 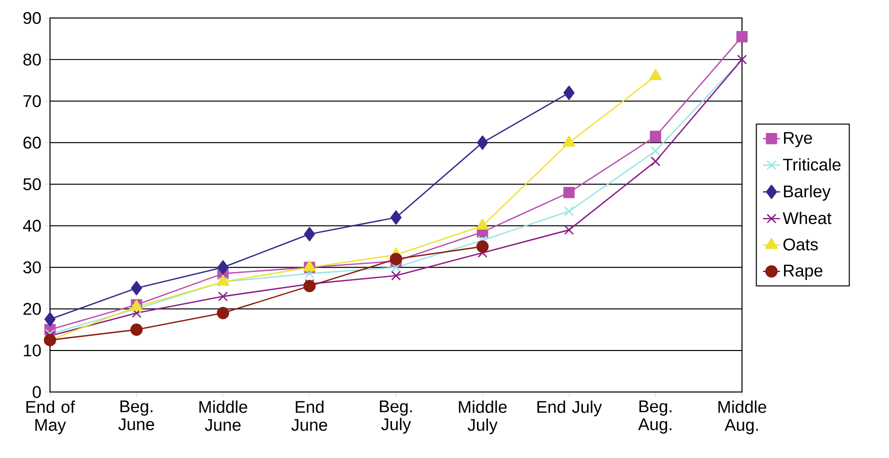 What do you see at coordinates (36, 392) in the screenshot?
I see `y-tick-label: 0` at bounding box center [36, 392].